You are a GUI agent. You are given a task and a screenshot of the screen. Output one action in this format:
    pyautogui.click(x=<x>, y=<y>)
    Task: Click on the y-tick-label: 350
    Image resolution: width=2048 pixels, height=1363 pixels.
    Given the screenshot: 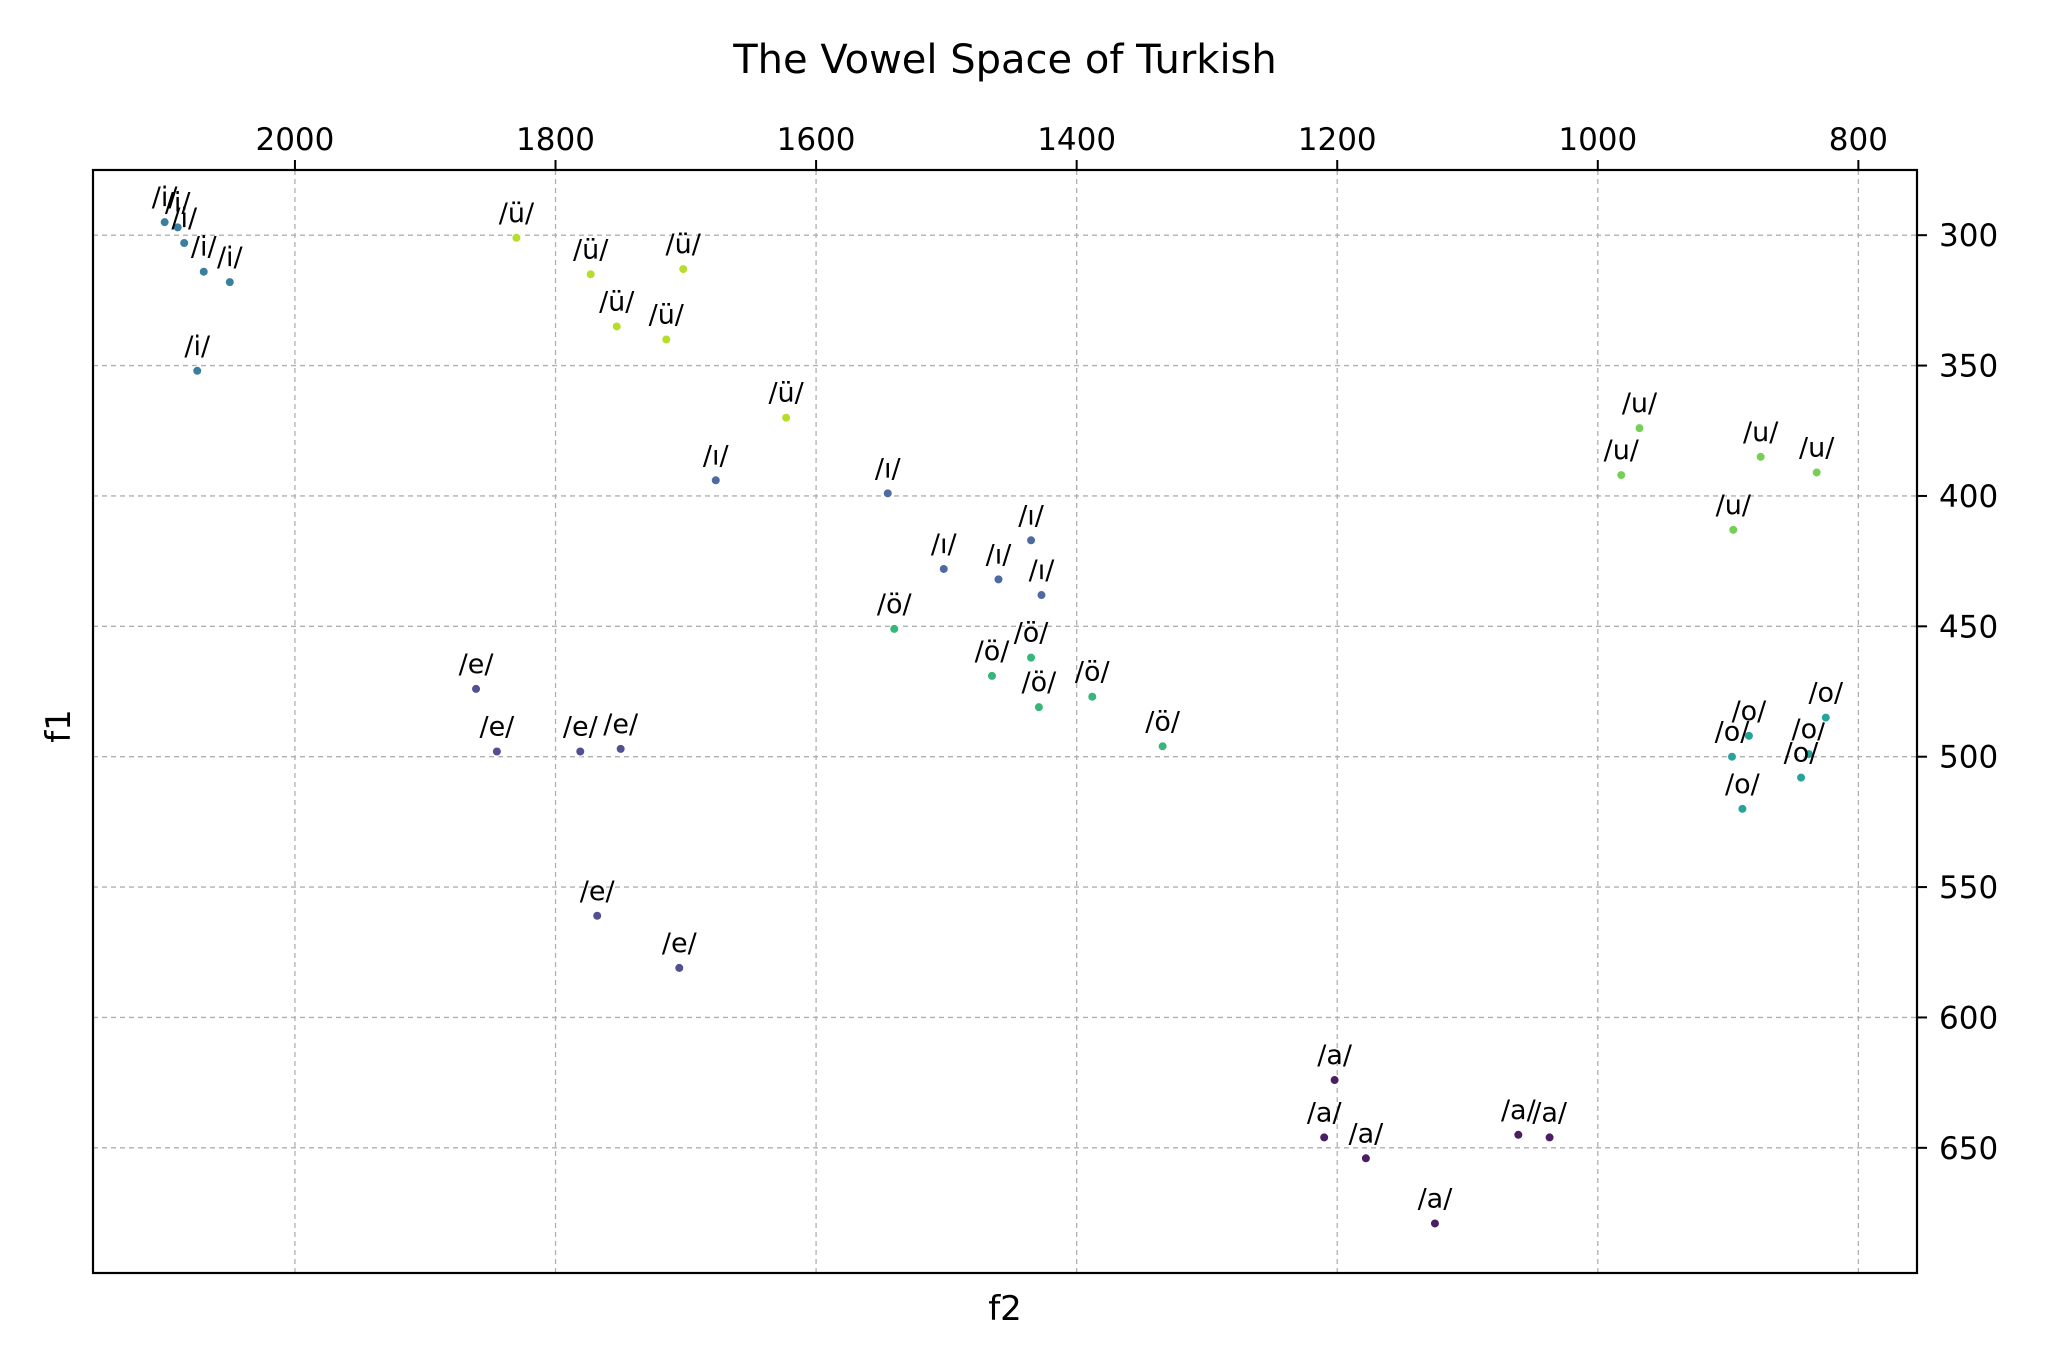 What is the action you would take?
    pyautogui.click(x=1968, y=367)
    